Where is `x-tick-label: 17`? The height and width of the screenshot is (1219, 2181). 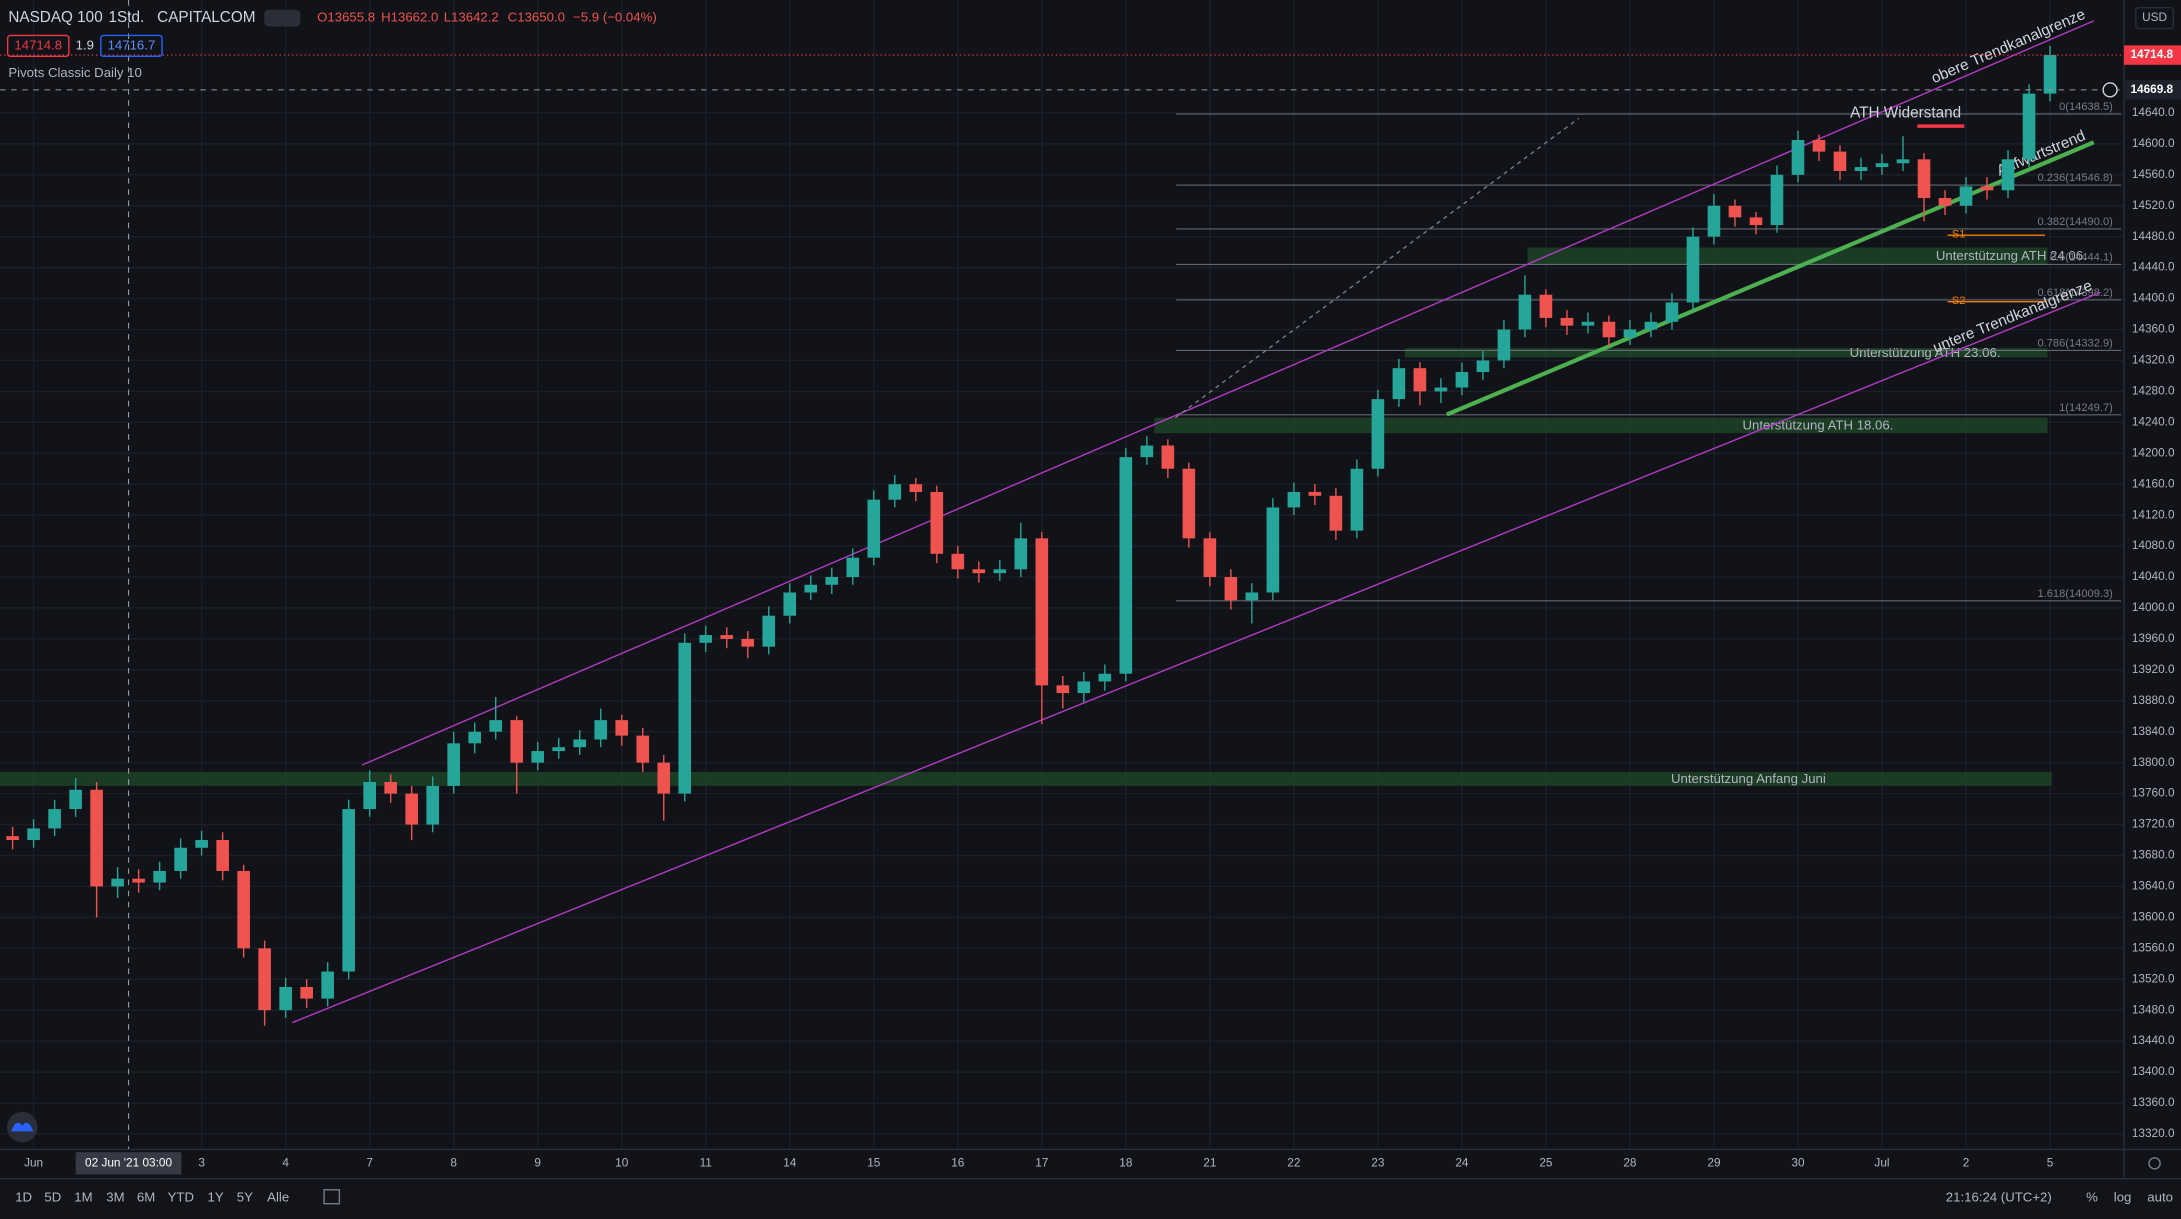 x-tick-label: 17 is located at coordinates (1041, 1162).